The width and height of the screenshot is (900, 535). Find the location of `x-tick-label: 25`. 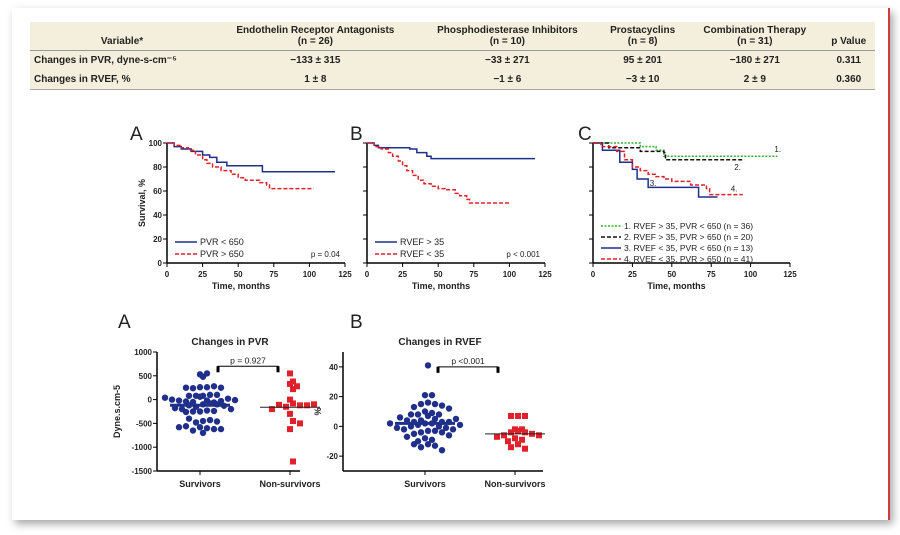

x-tick-label: 25 is located at coordinates (202, 274).